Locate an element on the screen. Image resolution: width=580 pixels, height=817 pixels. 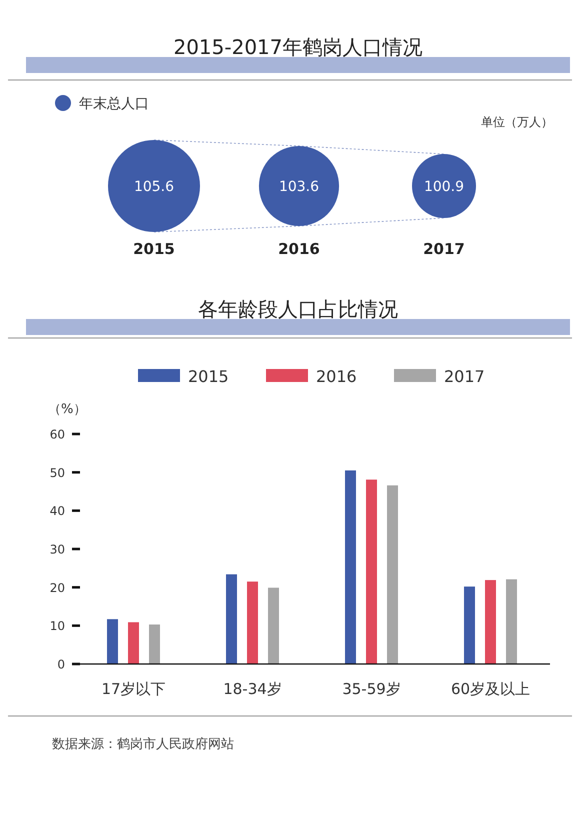
legend-label: 2017 is located at coordinates (464, 376).